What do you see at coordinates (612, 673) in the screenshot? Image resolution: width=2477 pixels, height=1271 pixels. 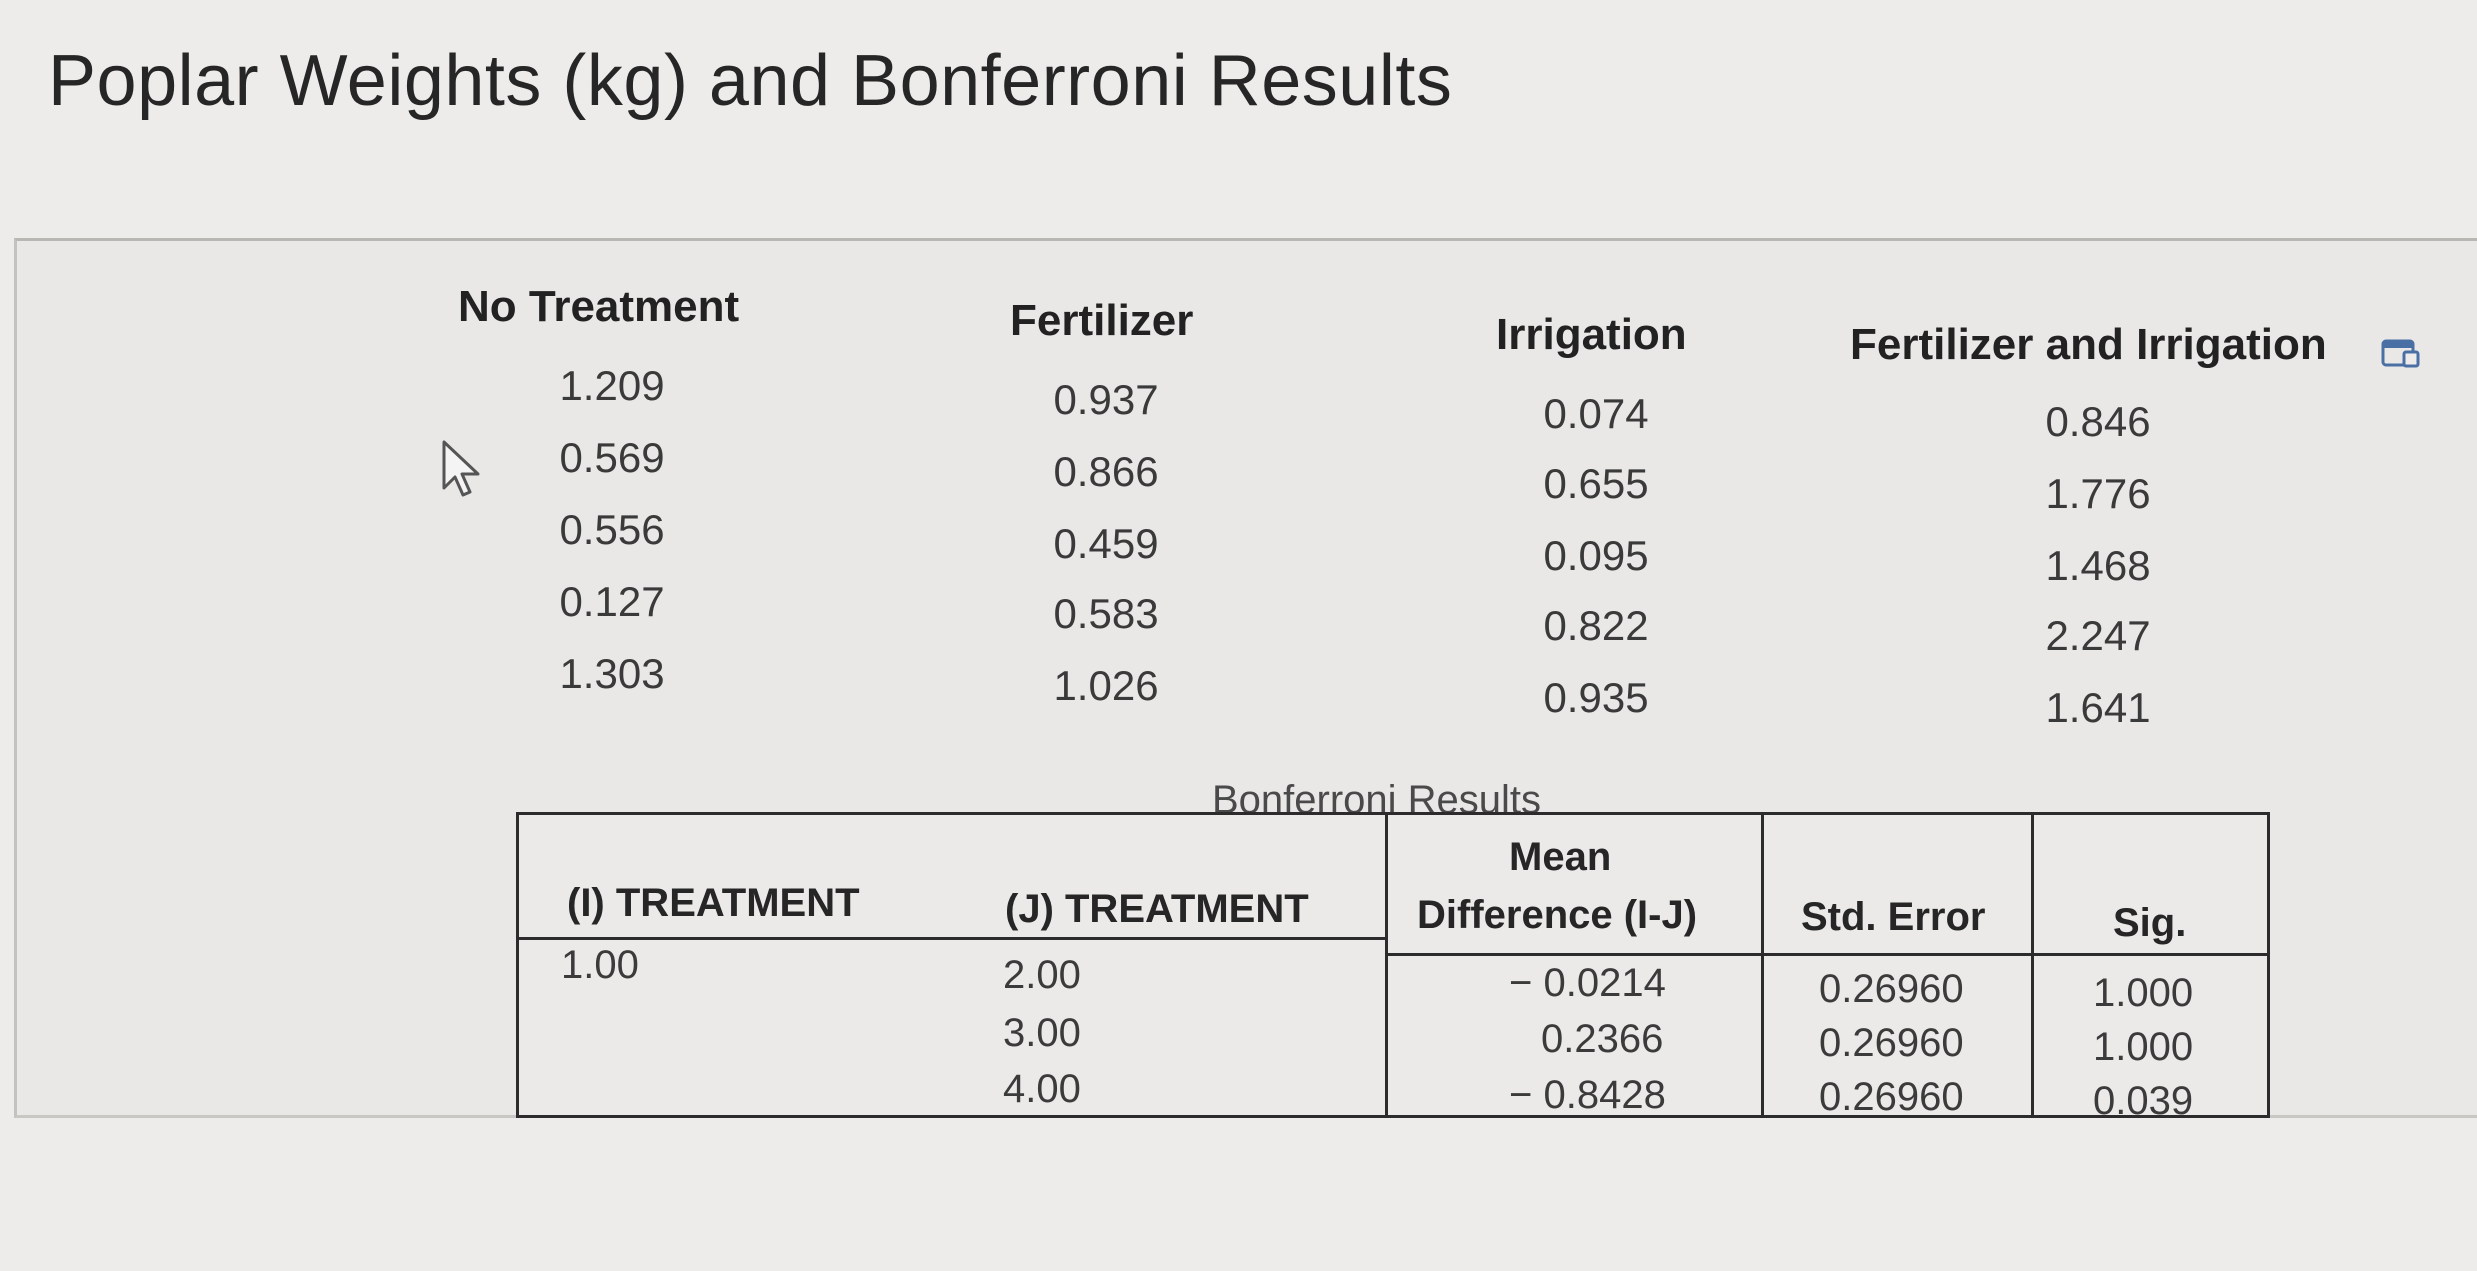 I see `no-treatment-value: 1.303` at bounding box center [612, 673].